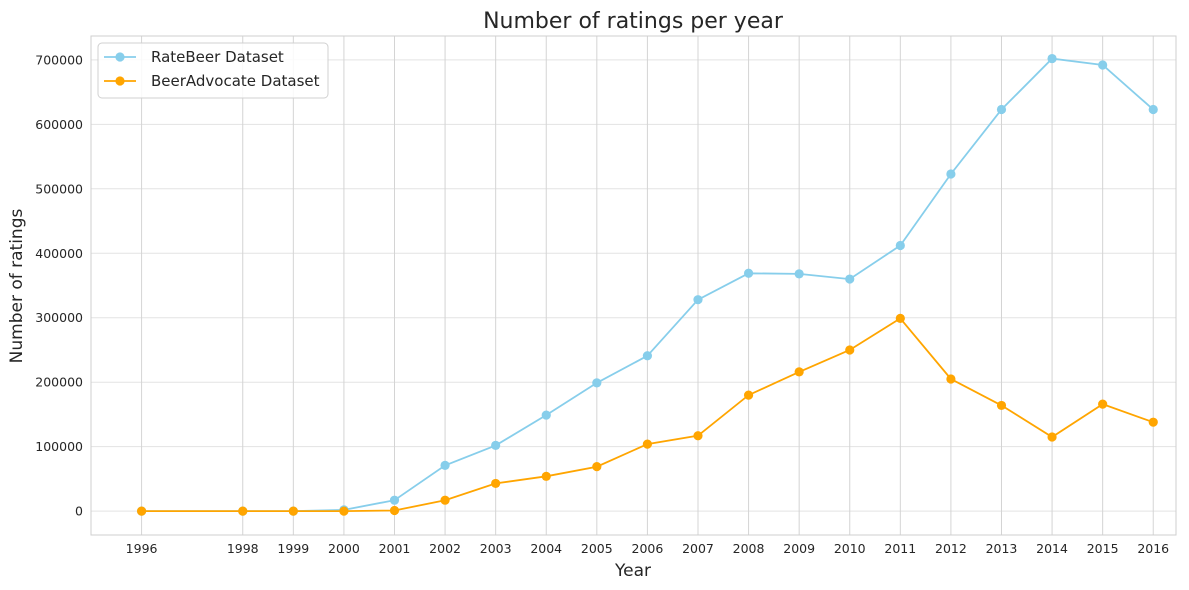 Image resolution: width=1189 pixels, height=590 pixels. What do you see at coordinates (59, 253) in the screenshot?
I see `y-tick-label: 400000` at bounding box center [59, 253].